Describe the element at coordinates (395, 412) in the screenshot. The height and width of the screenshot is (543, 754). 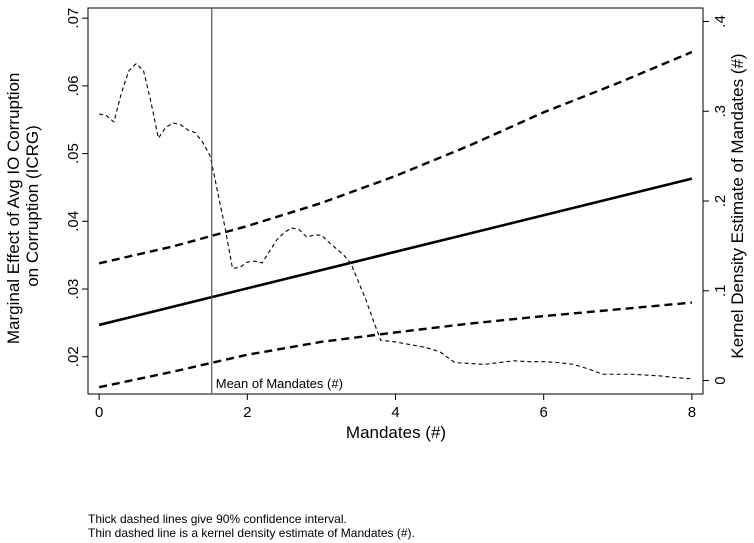
I see `x-tick-label: 4` at that location.